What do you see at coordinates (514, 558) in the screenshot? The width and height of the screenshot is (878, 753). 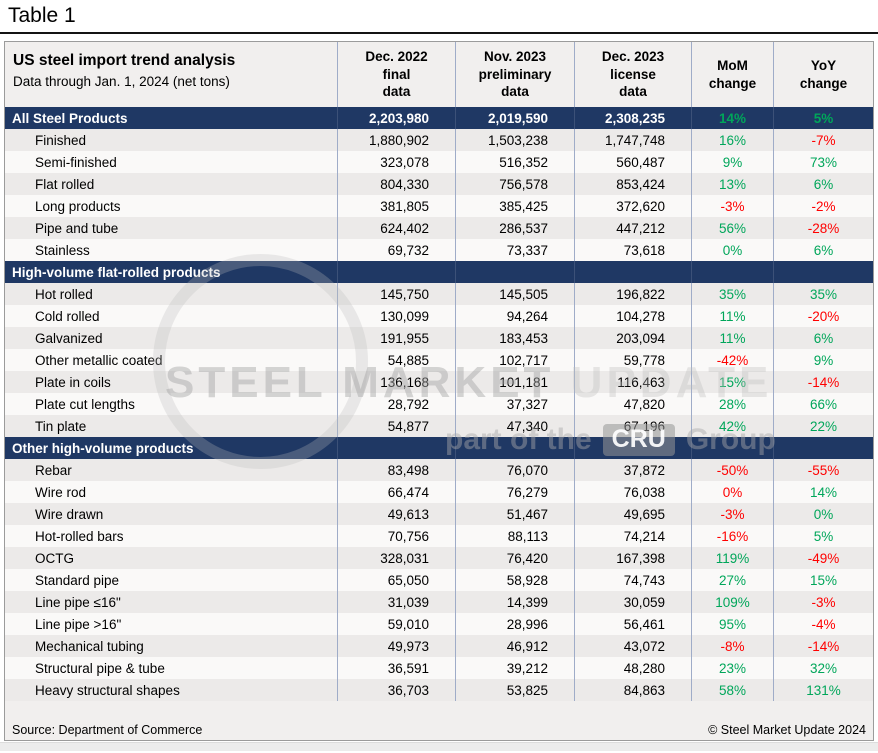 I see `value-cell: 76,420` at bounding box center [514, 558].